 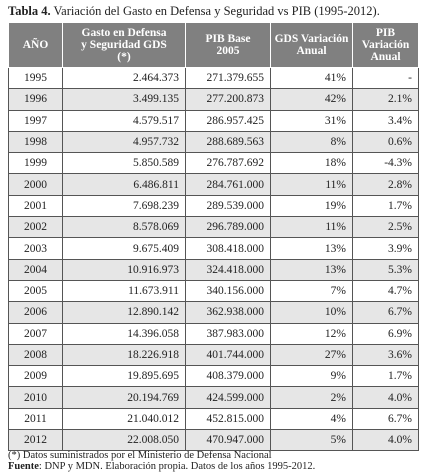 I want to click on table-row: 2005 11.673.911 340.156.000 7% 4.7%, so click(x=213, y=291).